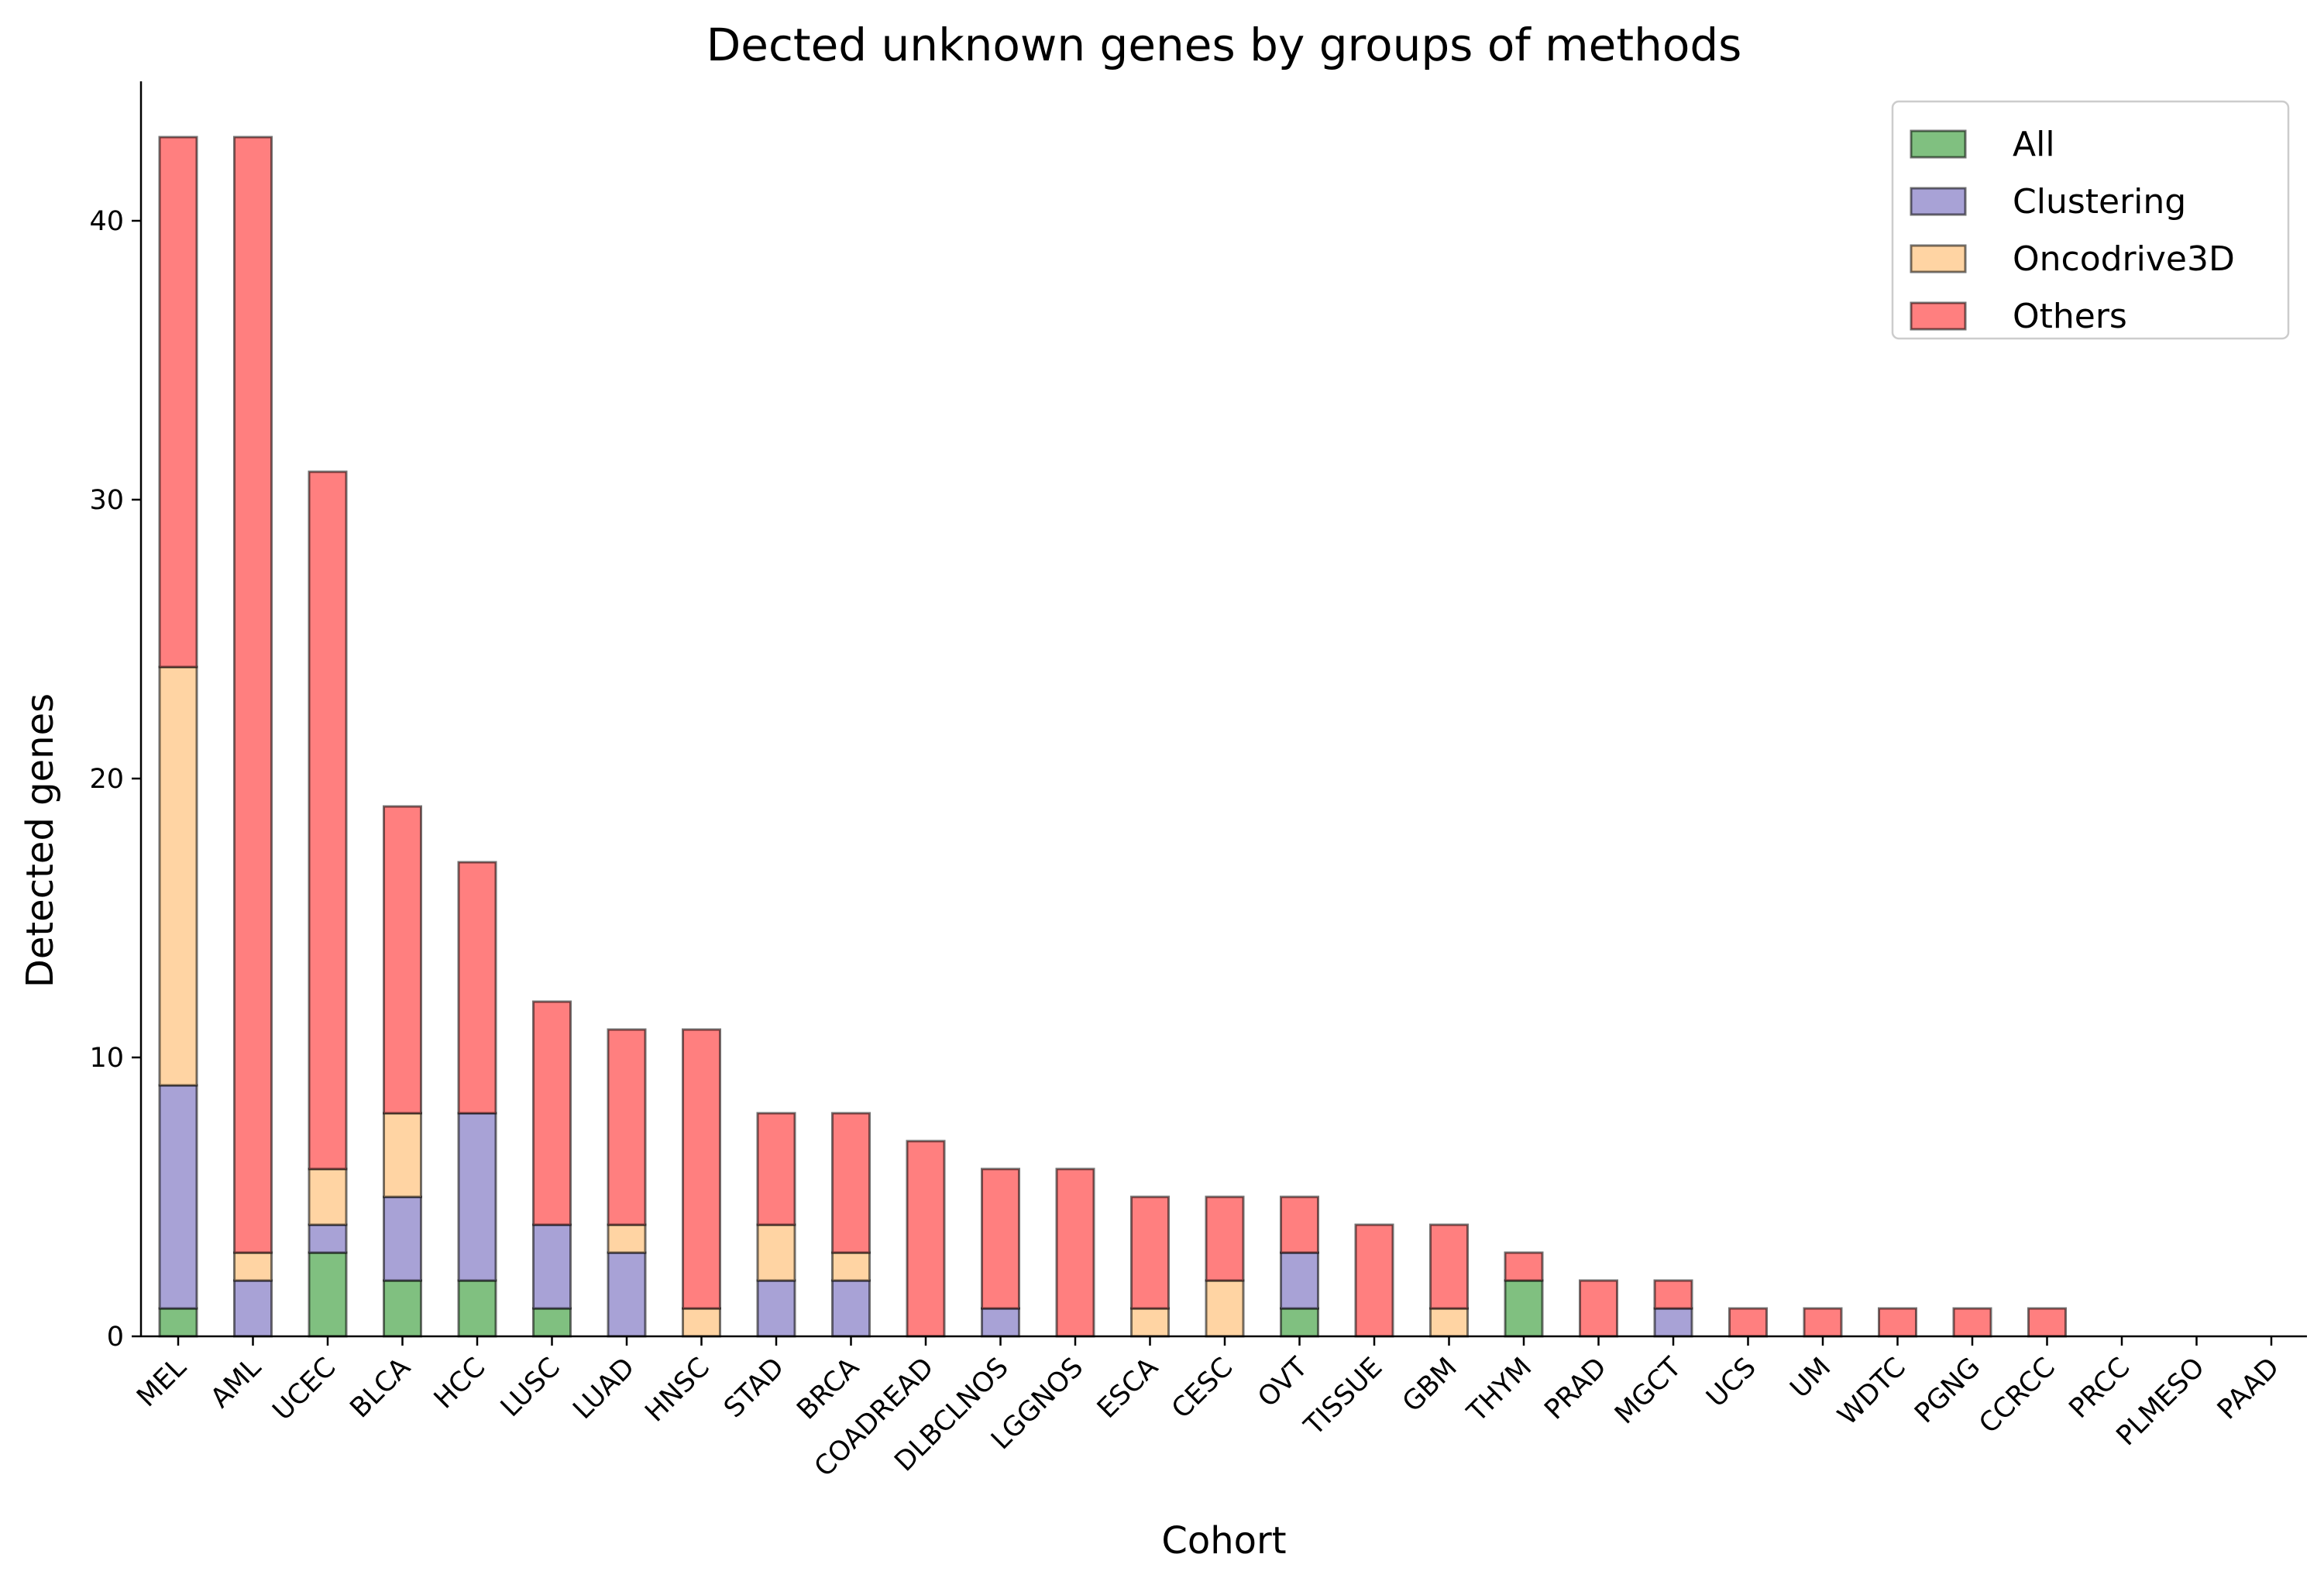  I want to click on x-tick-label-prad: PRAD, so click(1575, 1388).